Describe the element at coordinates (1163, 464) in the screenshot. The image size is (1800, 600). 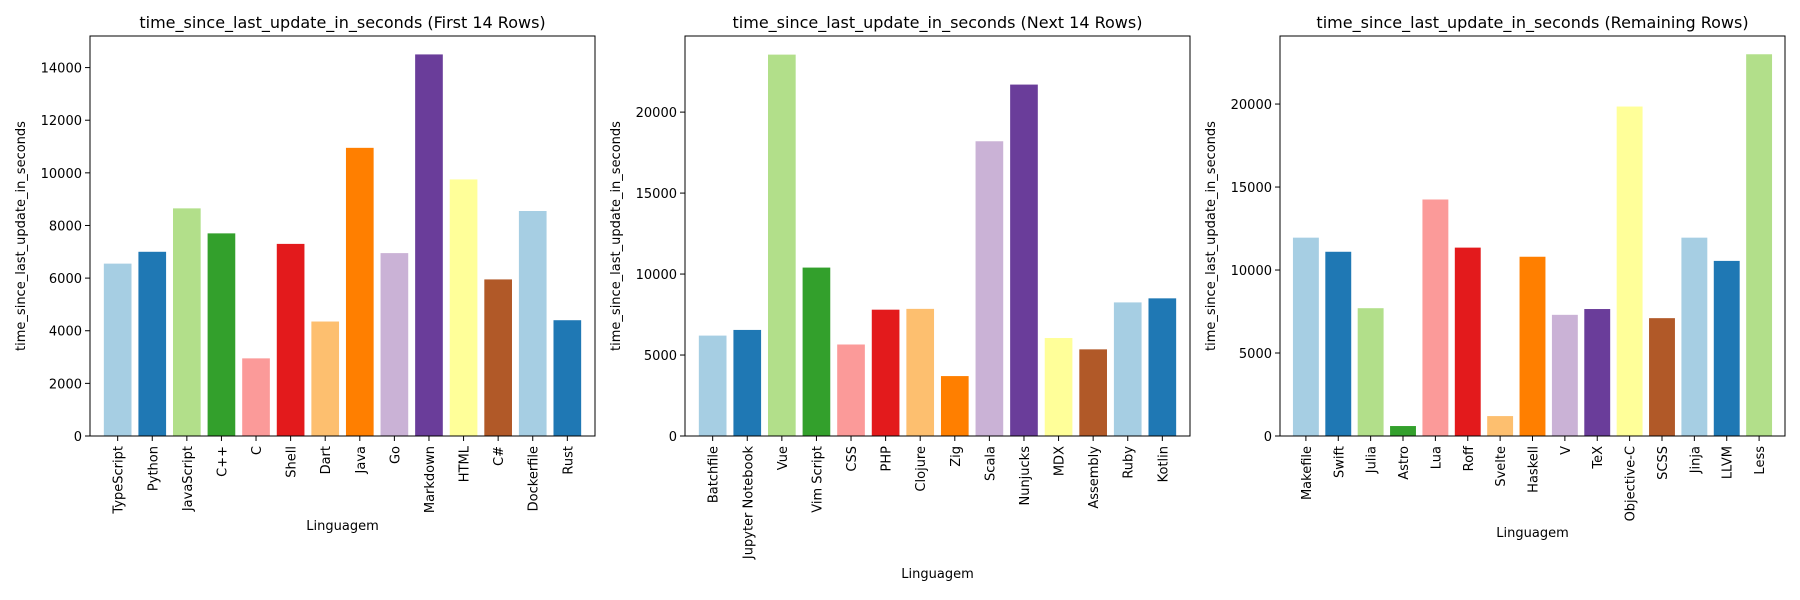
I see `x-tick-label: Kotlin` at that location.